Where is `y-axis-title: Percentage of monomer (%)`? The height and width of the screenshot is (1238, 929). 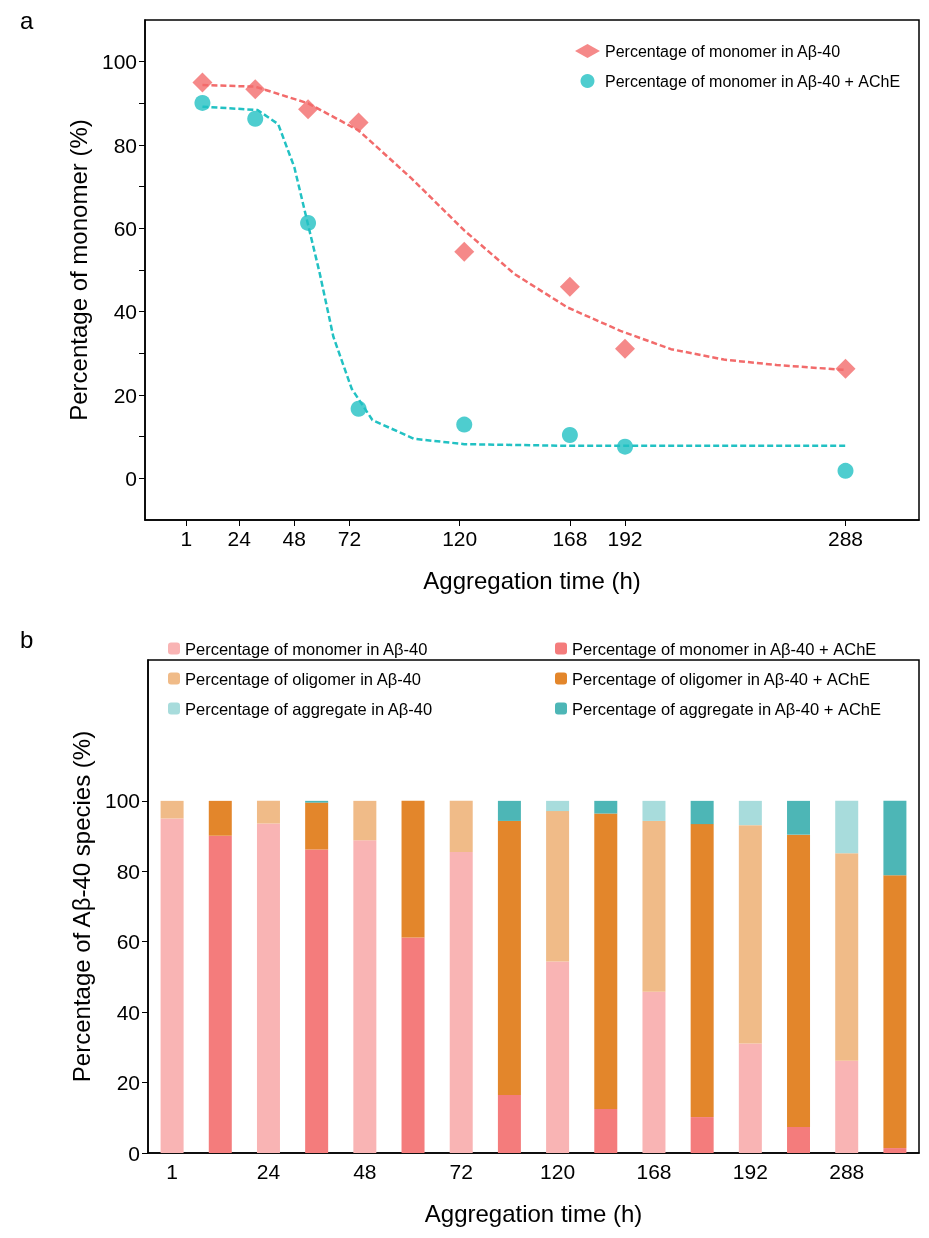
y-axis-title: Percentage of monomer (%) is located at coordinates (78, 270).